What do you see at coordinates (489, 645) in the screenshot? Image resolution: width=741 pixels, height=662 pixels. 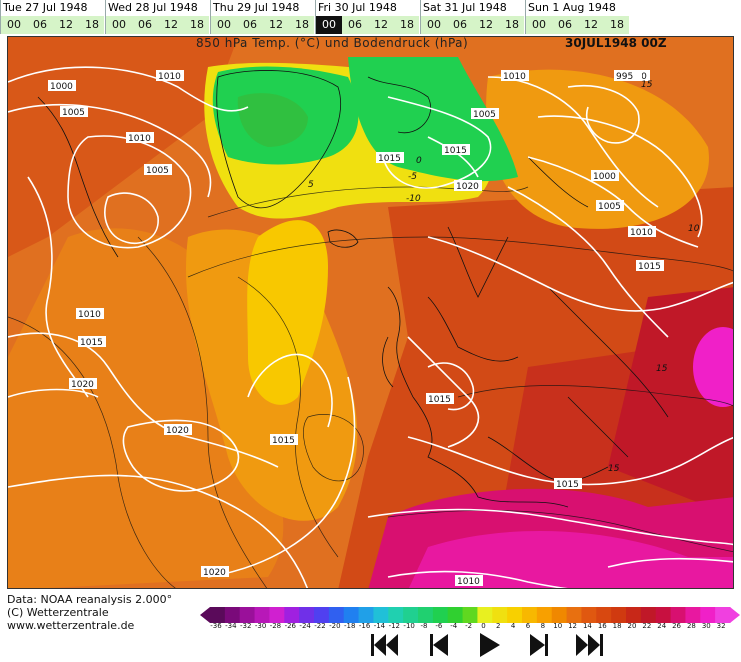 I see `play-icon` at bounding box center [489, 645].